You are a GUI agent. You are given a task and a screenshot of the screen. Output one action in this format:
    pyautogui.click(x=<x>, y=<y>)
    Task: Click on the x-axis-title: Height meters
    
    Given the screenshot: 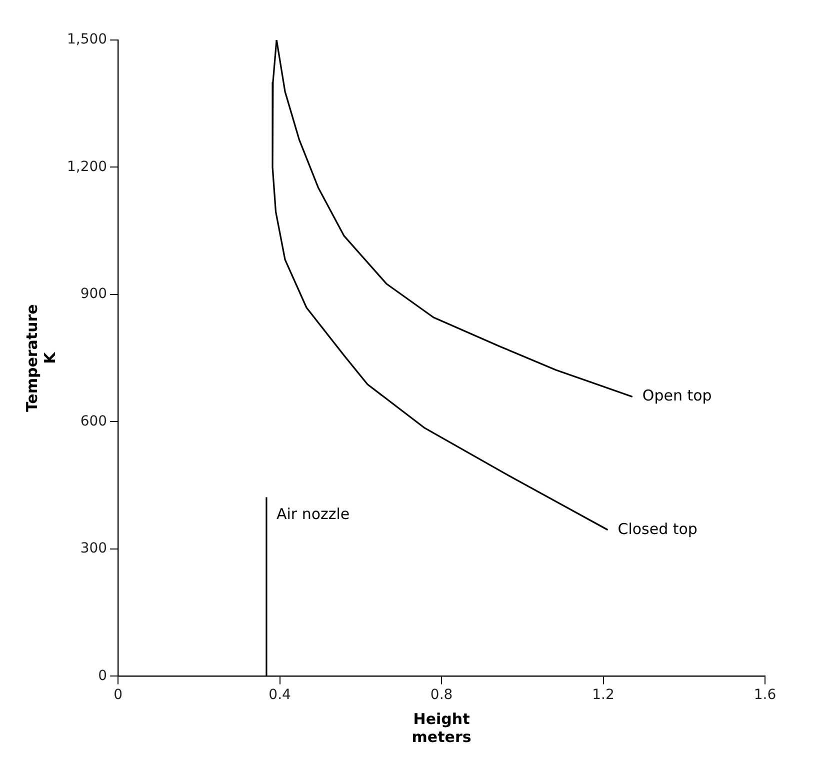 What is the action you would take?
    pyautogui.click(x=442, y=728)
    